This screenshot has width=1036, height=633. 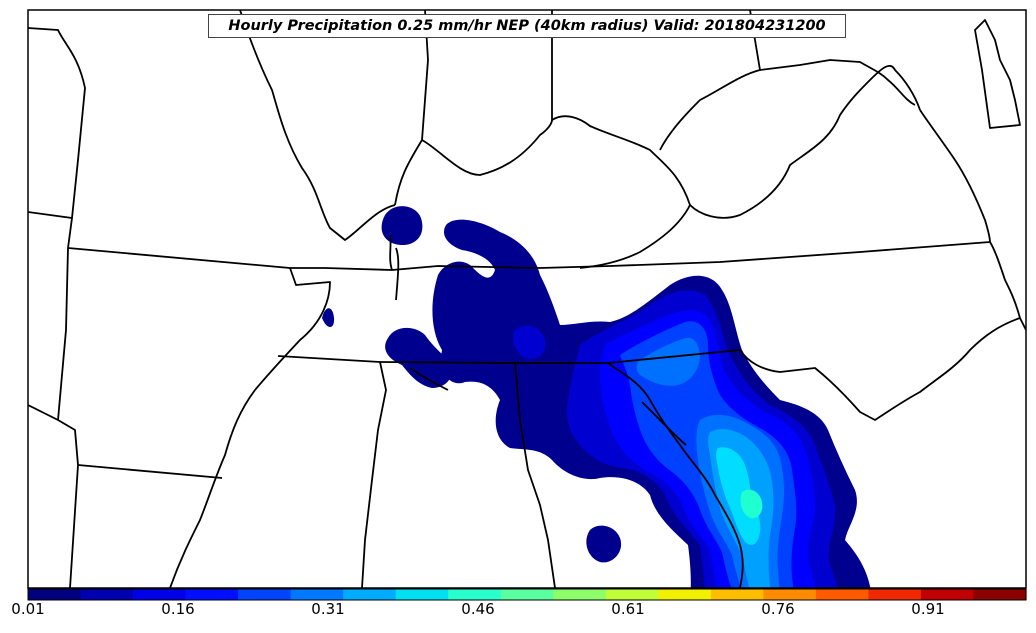 I want to click on colorbar, so click(x=527, y=594).